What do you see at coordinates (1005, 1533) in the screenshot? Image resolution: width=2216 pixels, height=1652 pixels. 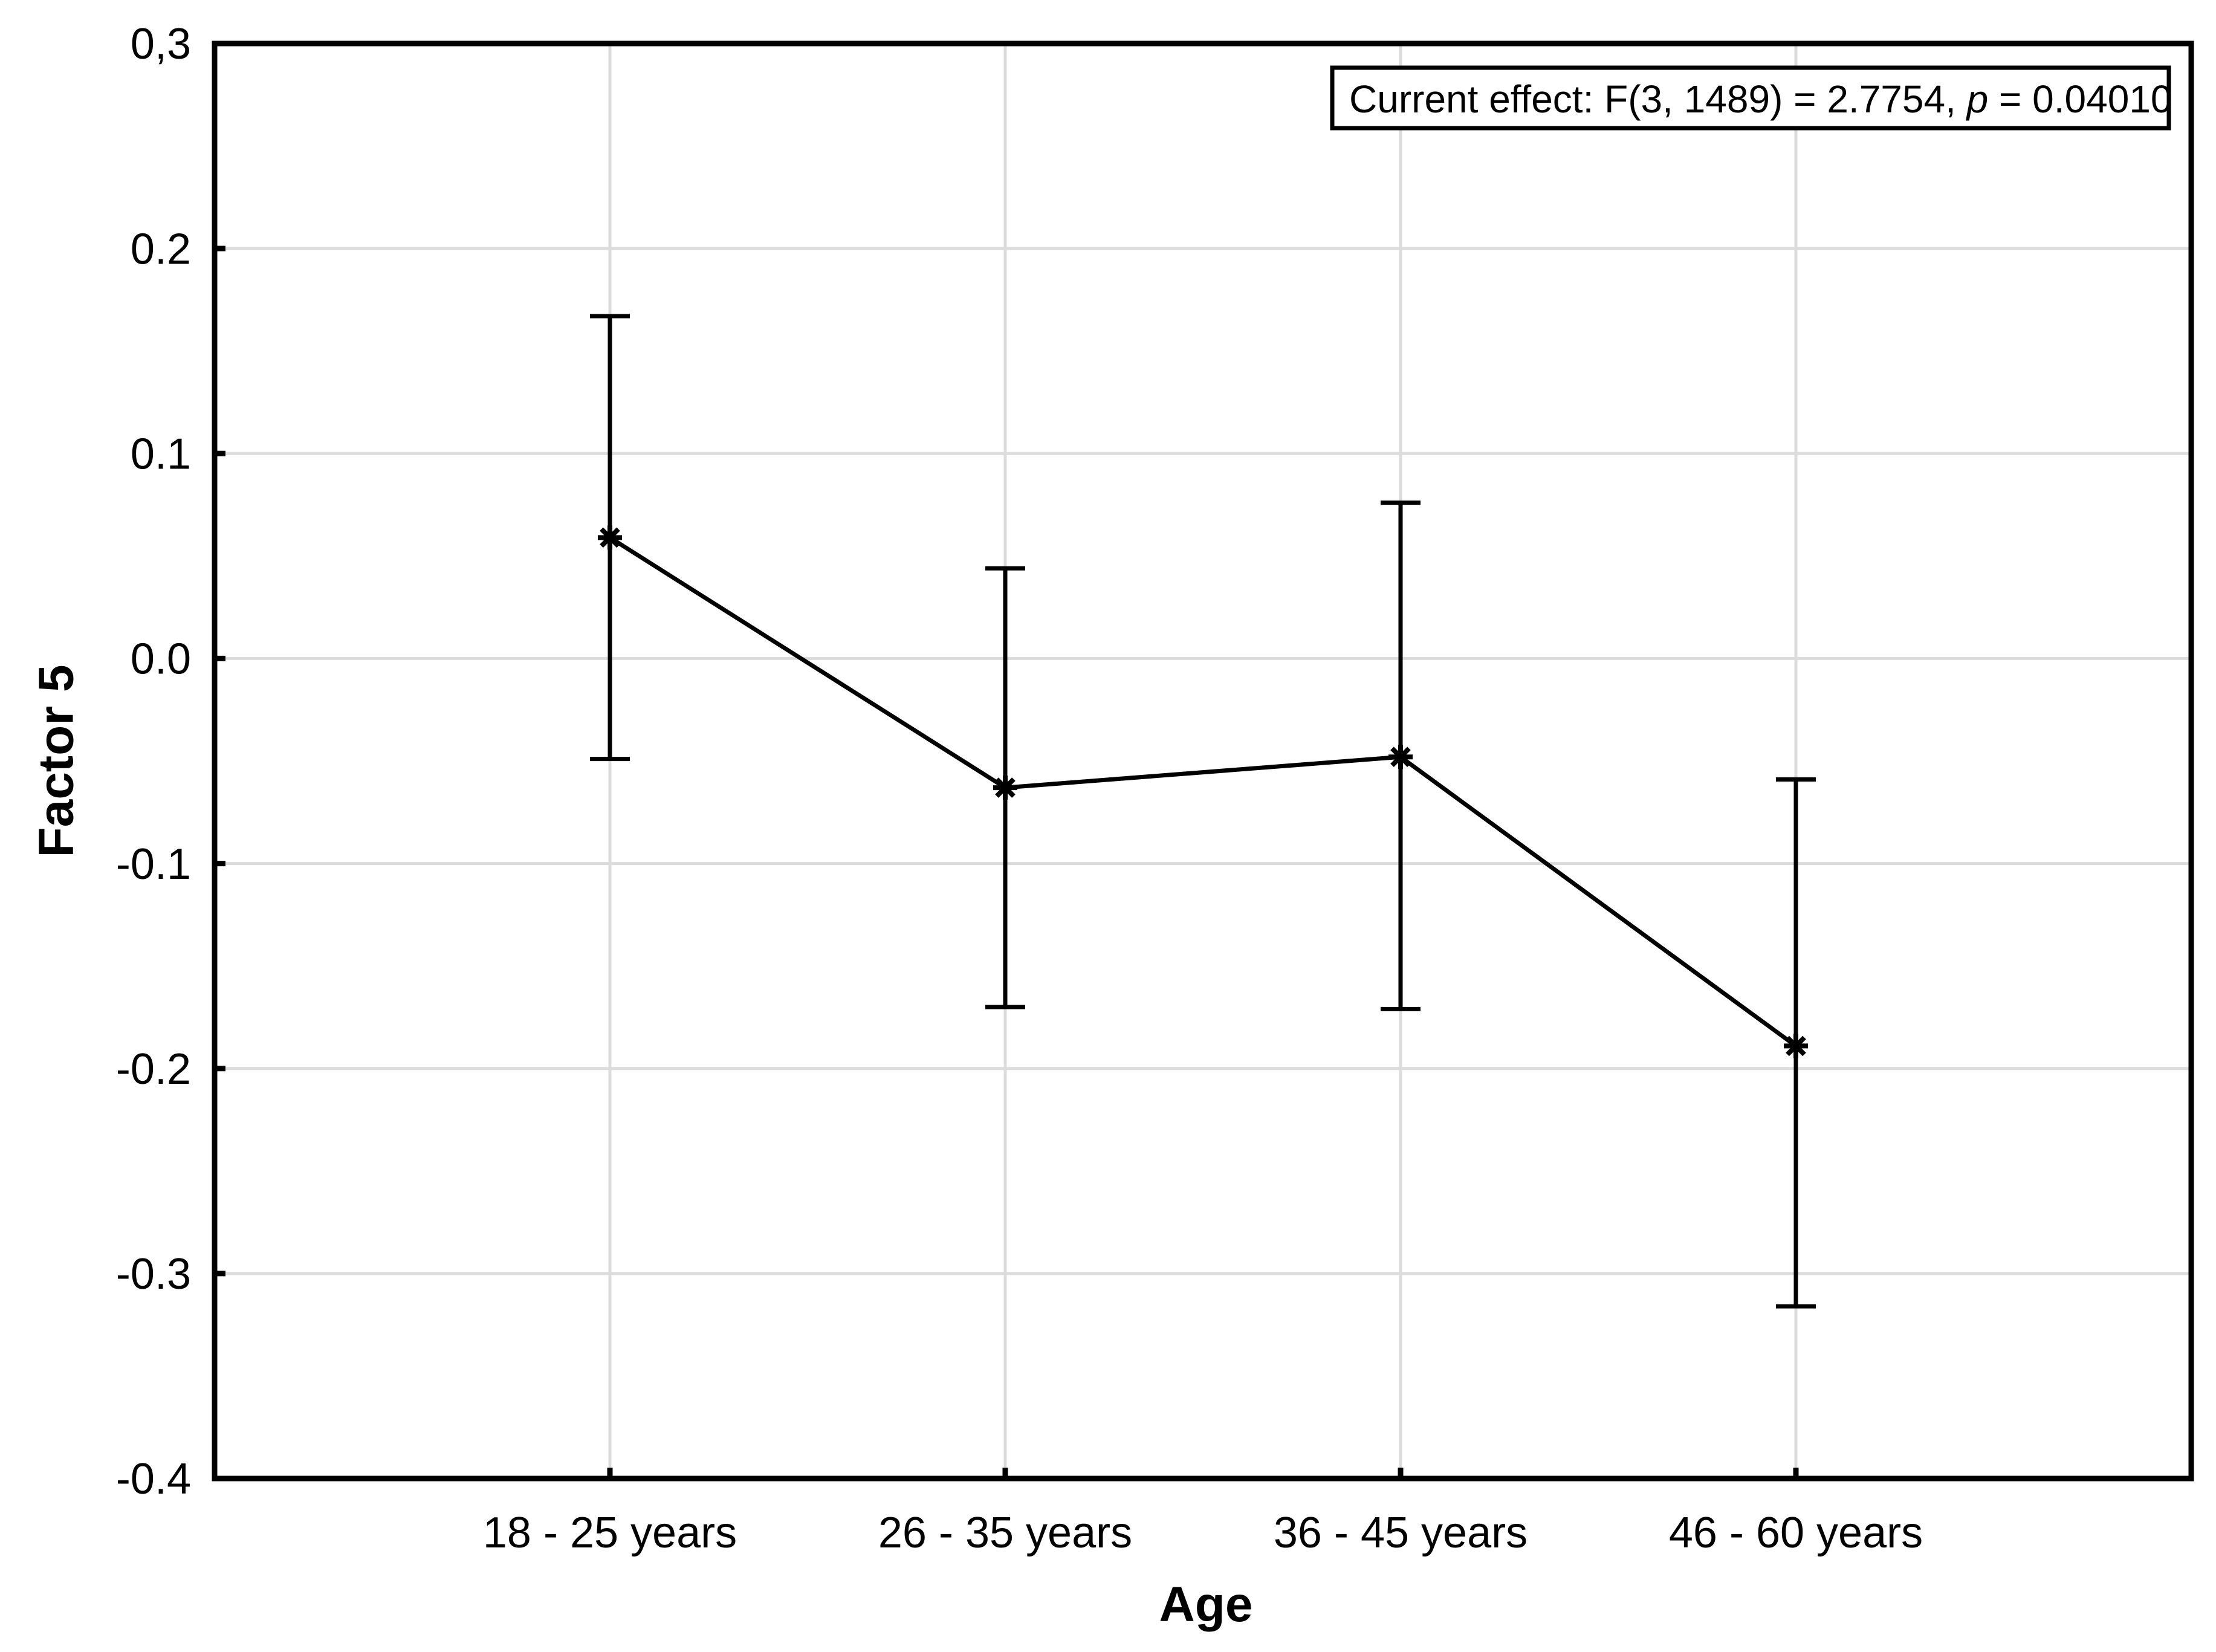 I see `x-tick-label: 26 - 35 years` at bounding box center [1005, 1533].